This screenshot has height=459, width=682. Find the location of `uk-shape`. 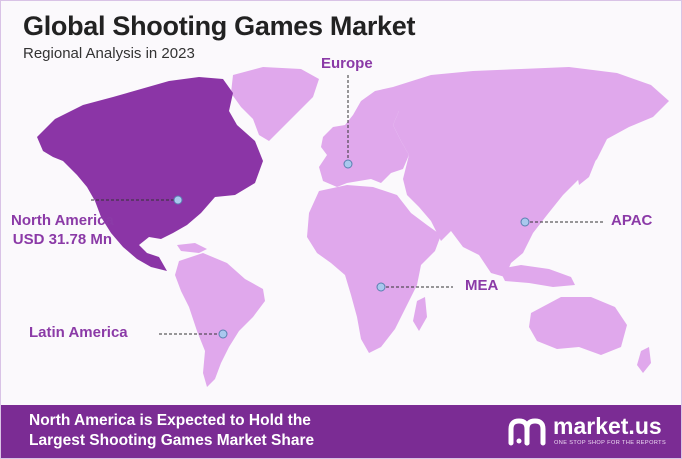

uk-shape is located at coordinates (331, 142).